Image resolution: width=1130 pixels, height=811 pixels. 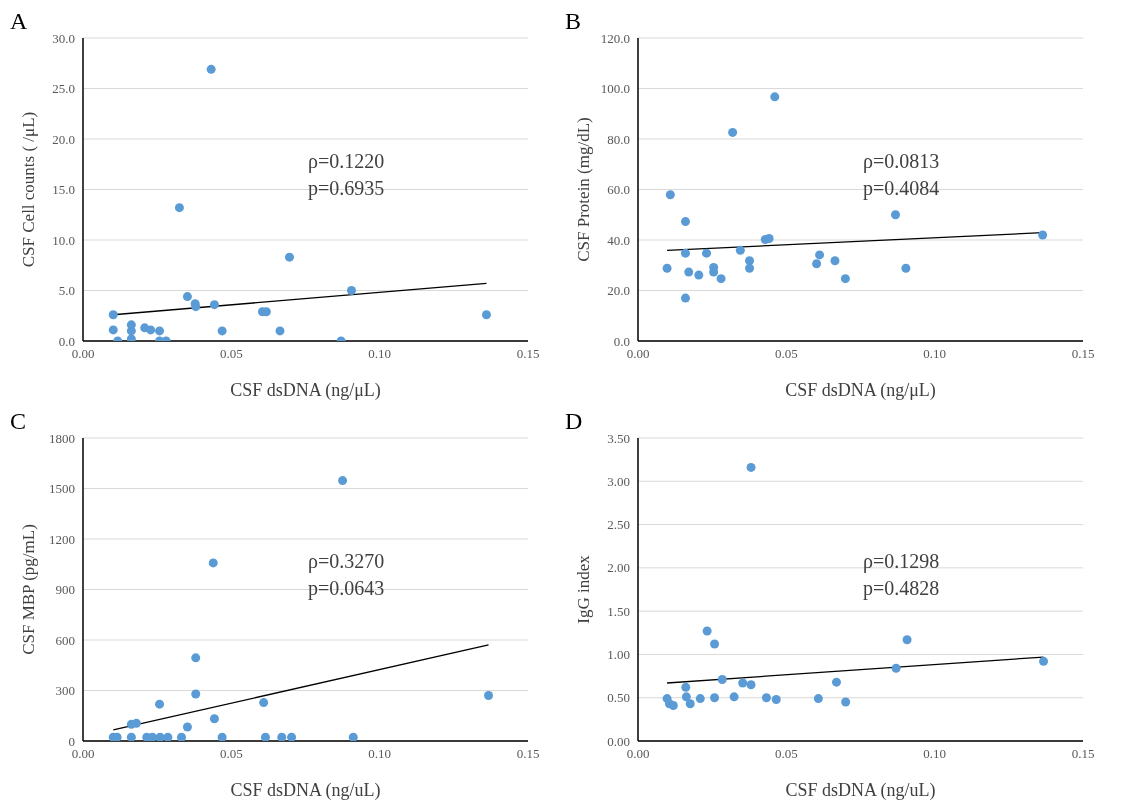 I want to click on annotation: p=0.4828, so click(x=901, y=589).